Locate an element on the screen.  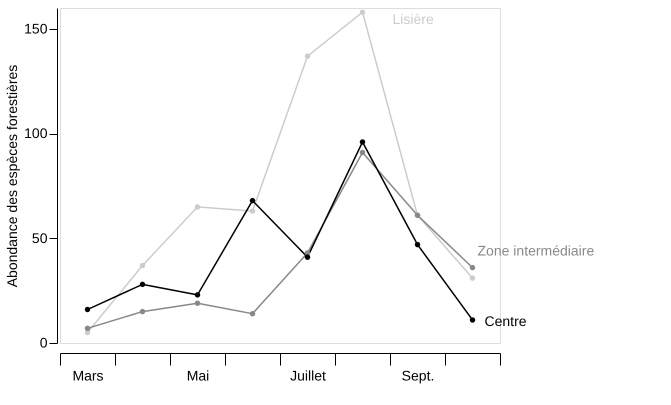
x-tick-label: Juillet is located at coordinates (308, 376).